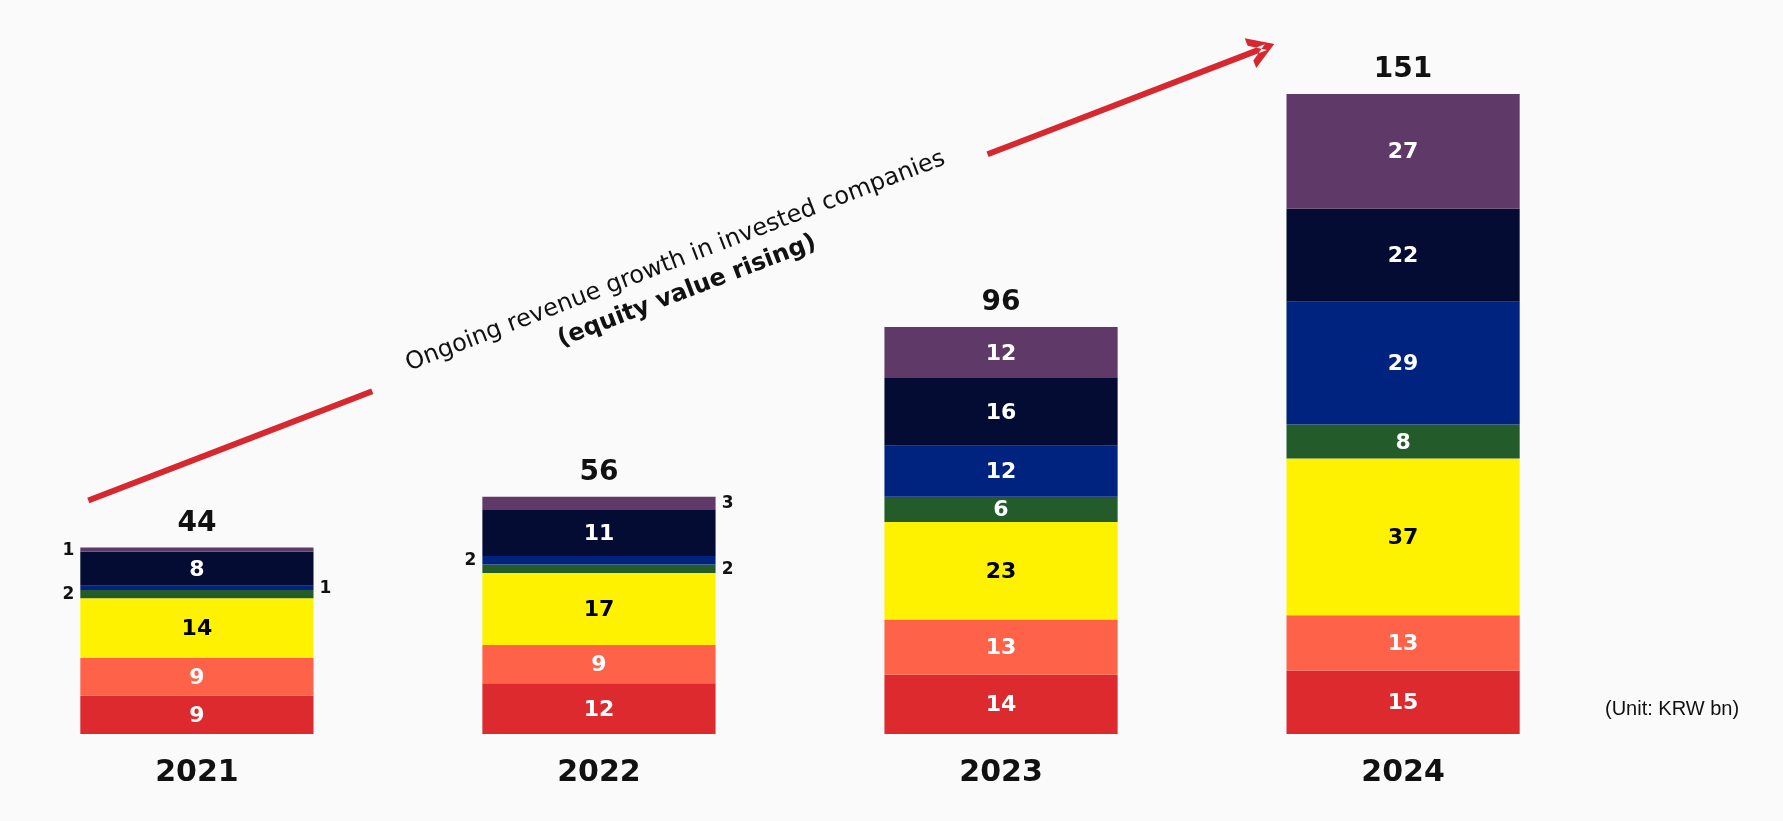  I want to click on total-label: 151, so click(1403, 67).